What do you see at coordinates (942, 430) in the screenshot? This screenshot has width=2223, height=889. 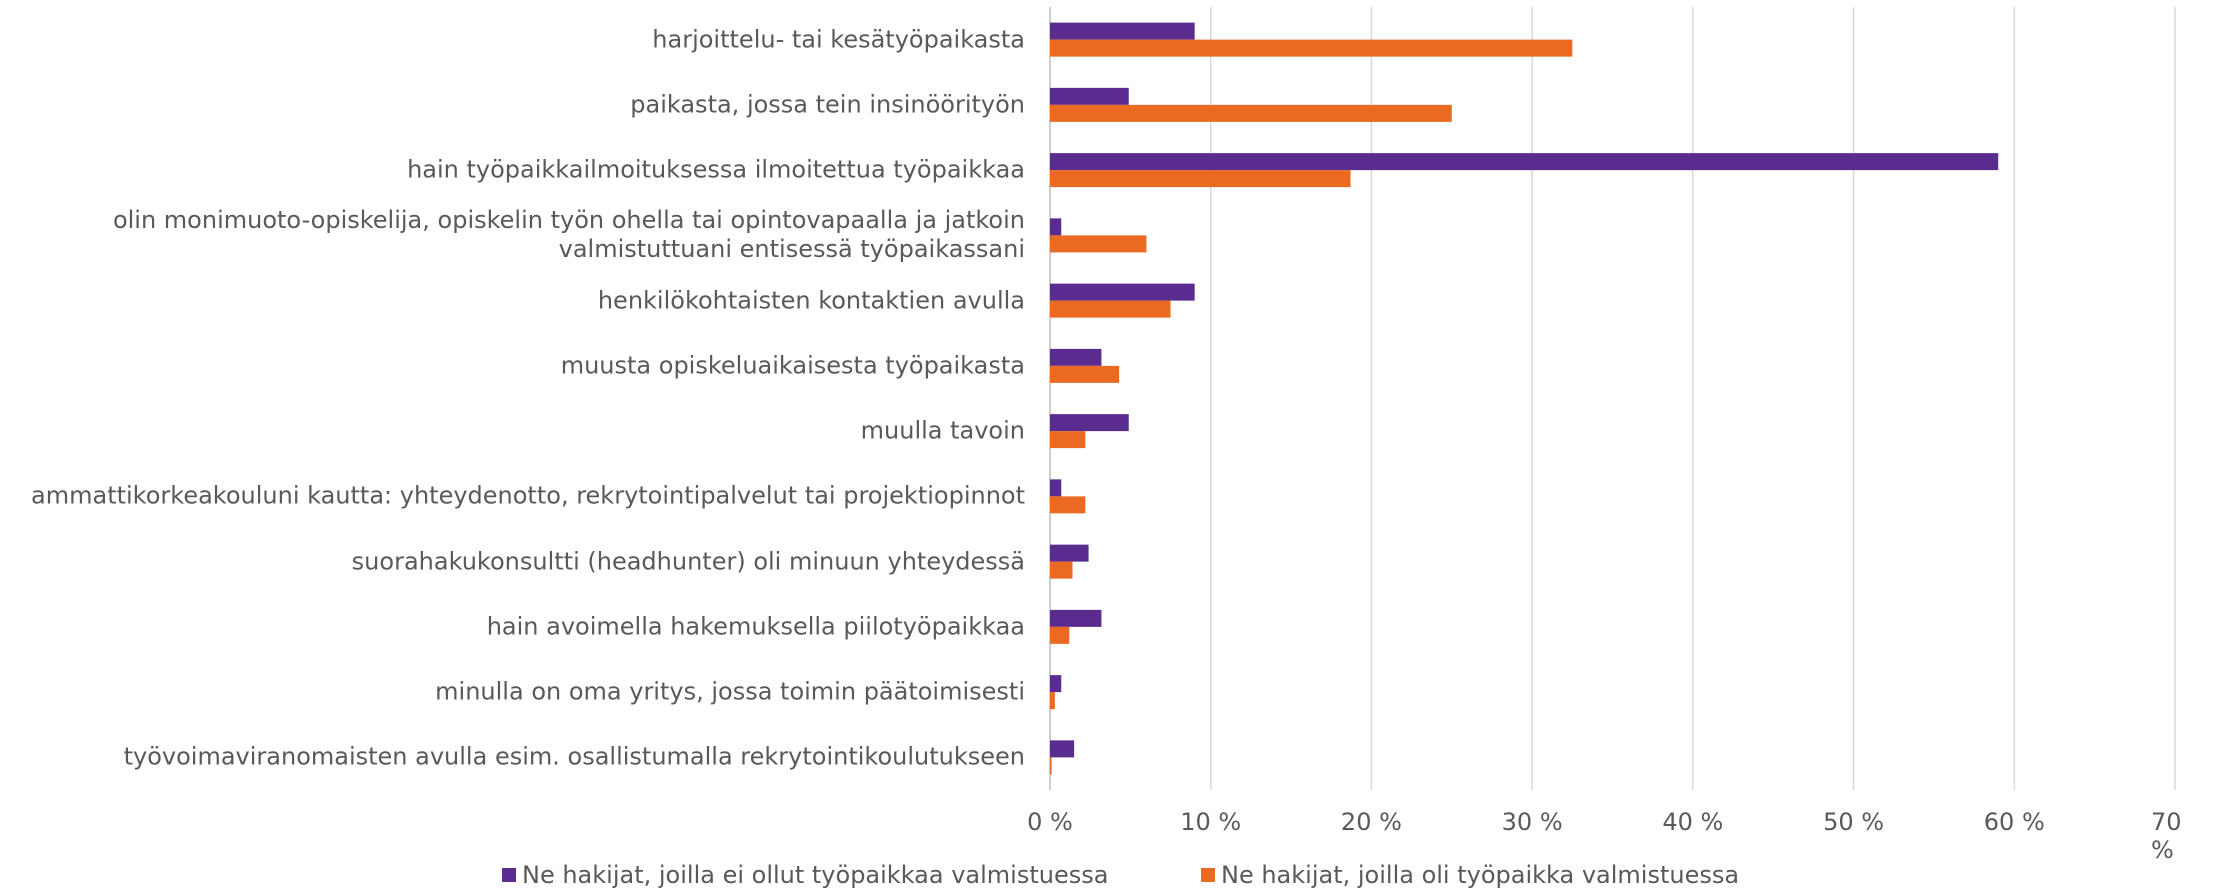 I see `y-tick-label: muulla tavoin` at bounding box center [942, 430].